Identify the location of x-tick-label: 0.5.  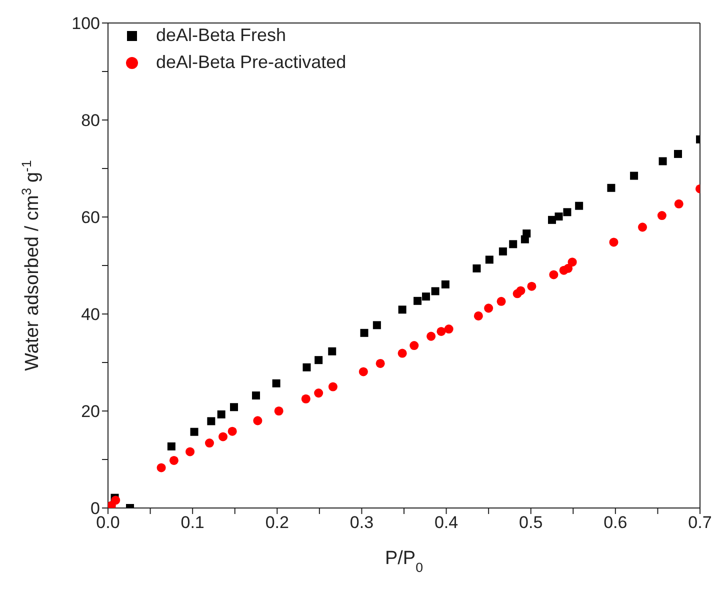
(531, 522).